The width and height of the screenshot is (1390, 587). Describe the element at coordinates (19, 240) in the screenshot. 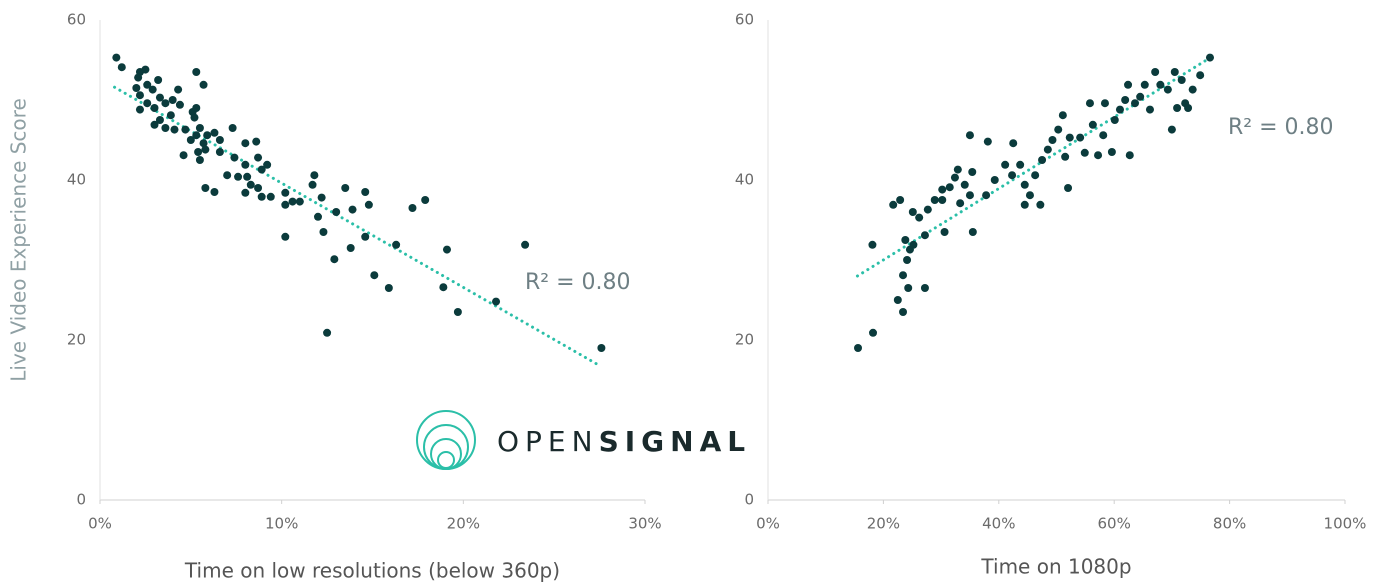

I see `y-axis-label: Live Video Experience Score` at that location.